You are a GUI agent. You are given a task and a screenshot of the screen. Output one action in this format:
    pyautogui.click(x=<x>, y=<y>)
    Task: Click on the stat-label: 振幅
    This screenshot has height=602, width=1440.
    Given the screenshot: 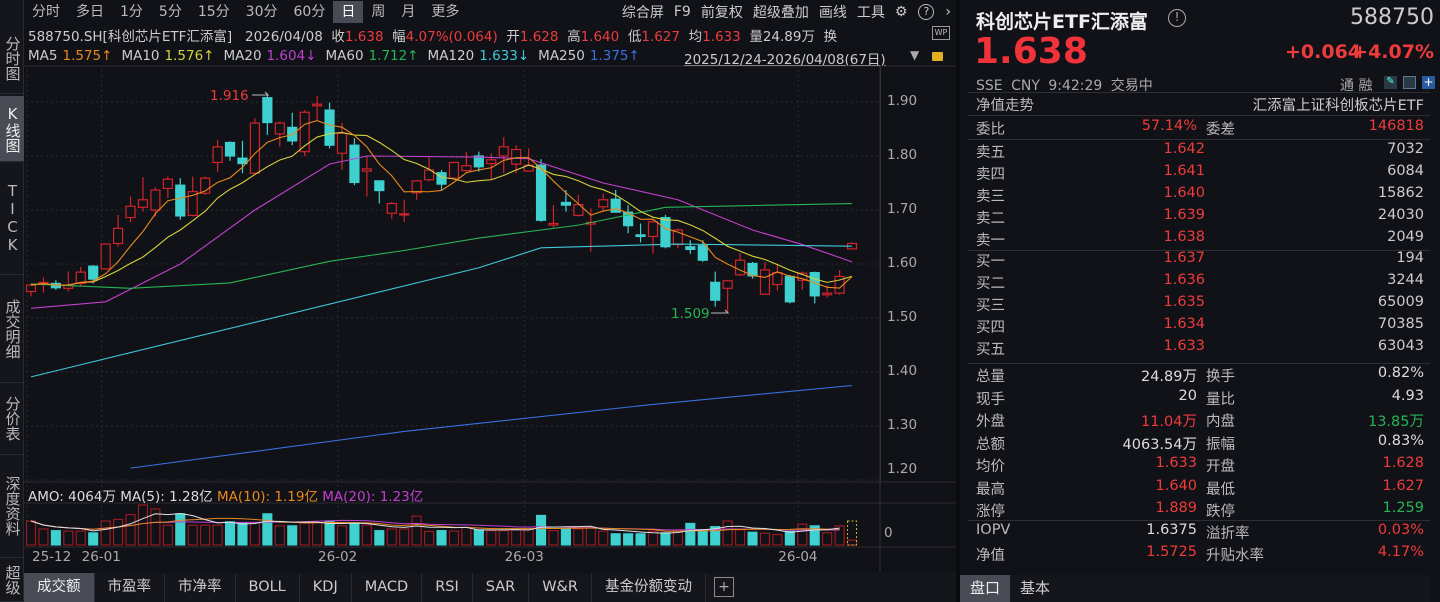 What is the action you would take?
    pyautogui.click(x=1220, y=444)
    